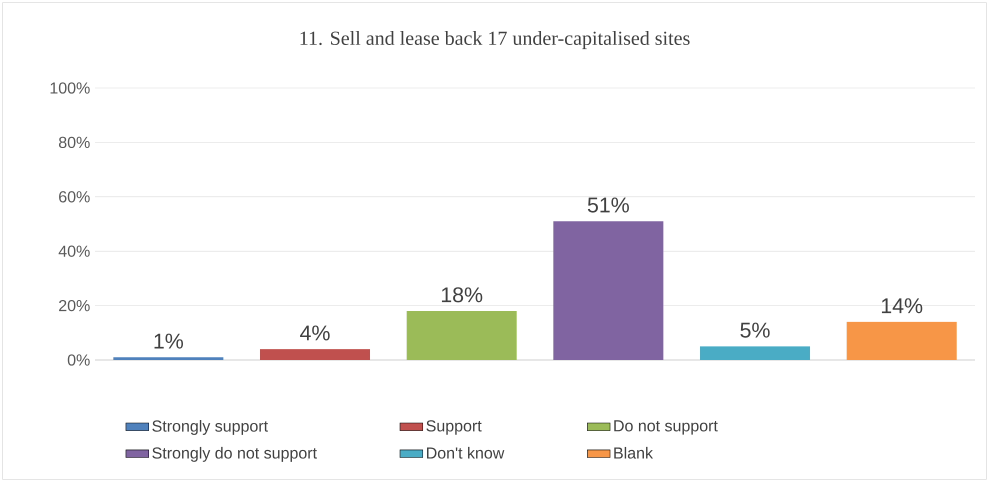  What do you see at coordinates (315, 332) in the screenshot?
I see `data-label: 4%` at bounding box center [315, 332].